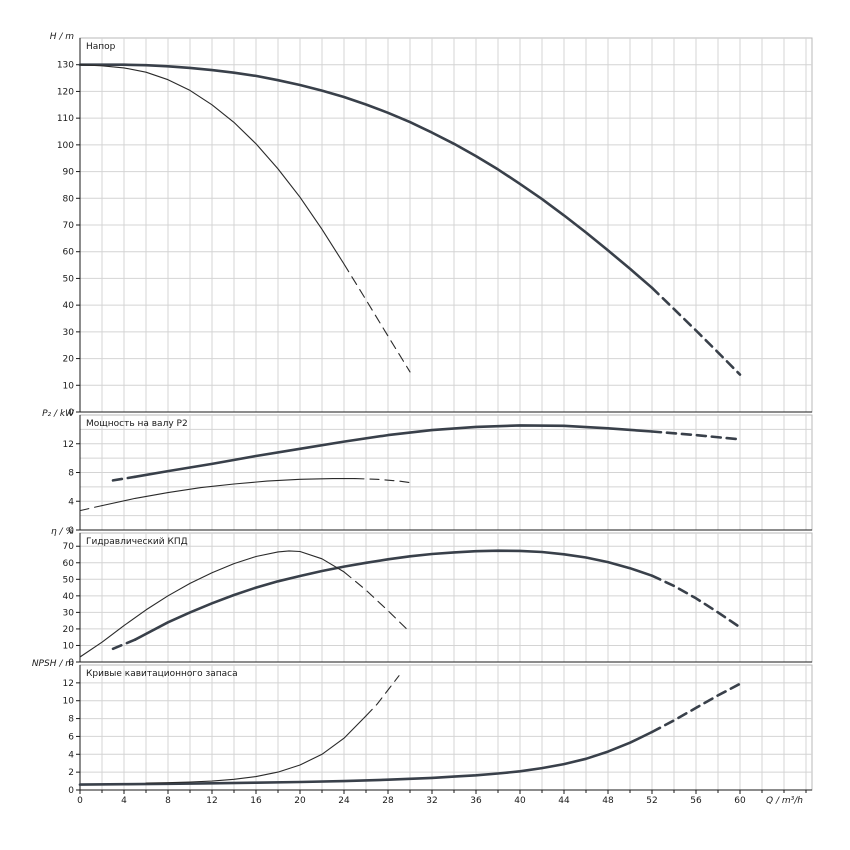 The image size is (850, 850). Describe the element at coordinates (162, 674) in the screenshot. I see `npsh-panel-title: Кривые кавитационного запаса` at that location.